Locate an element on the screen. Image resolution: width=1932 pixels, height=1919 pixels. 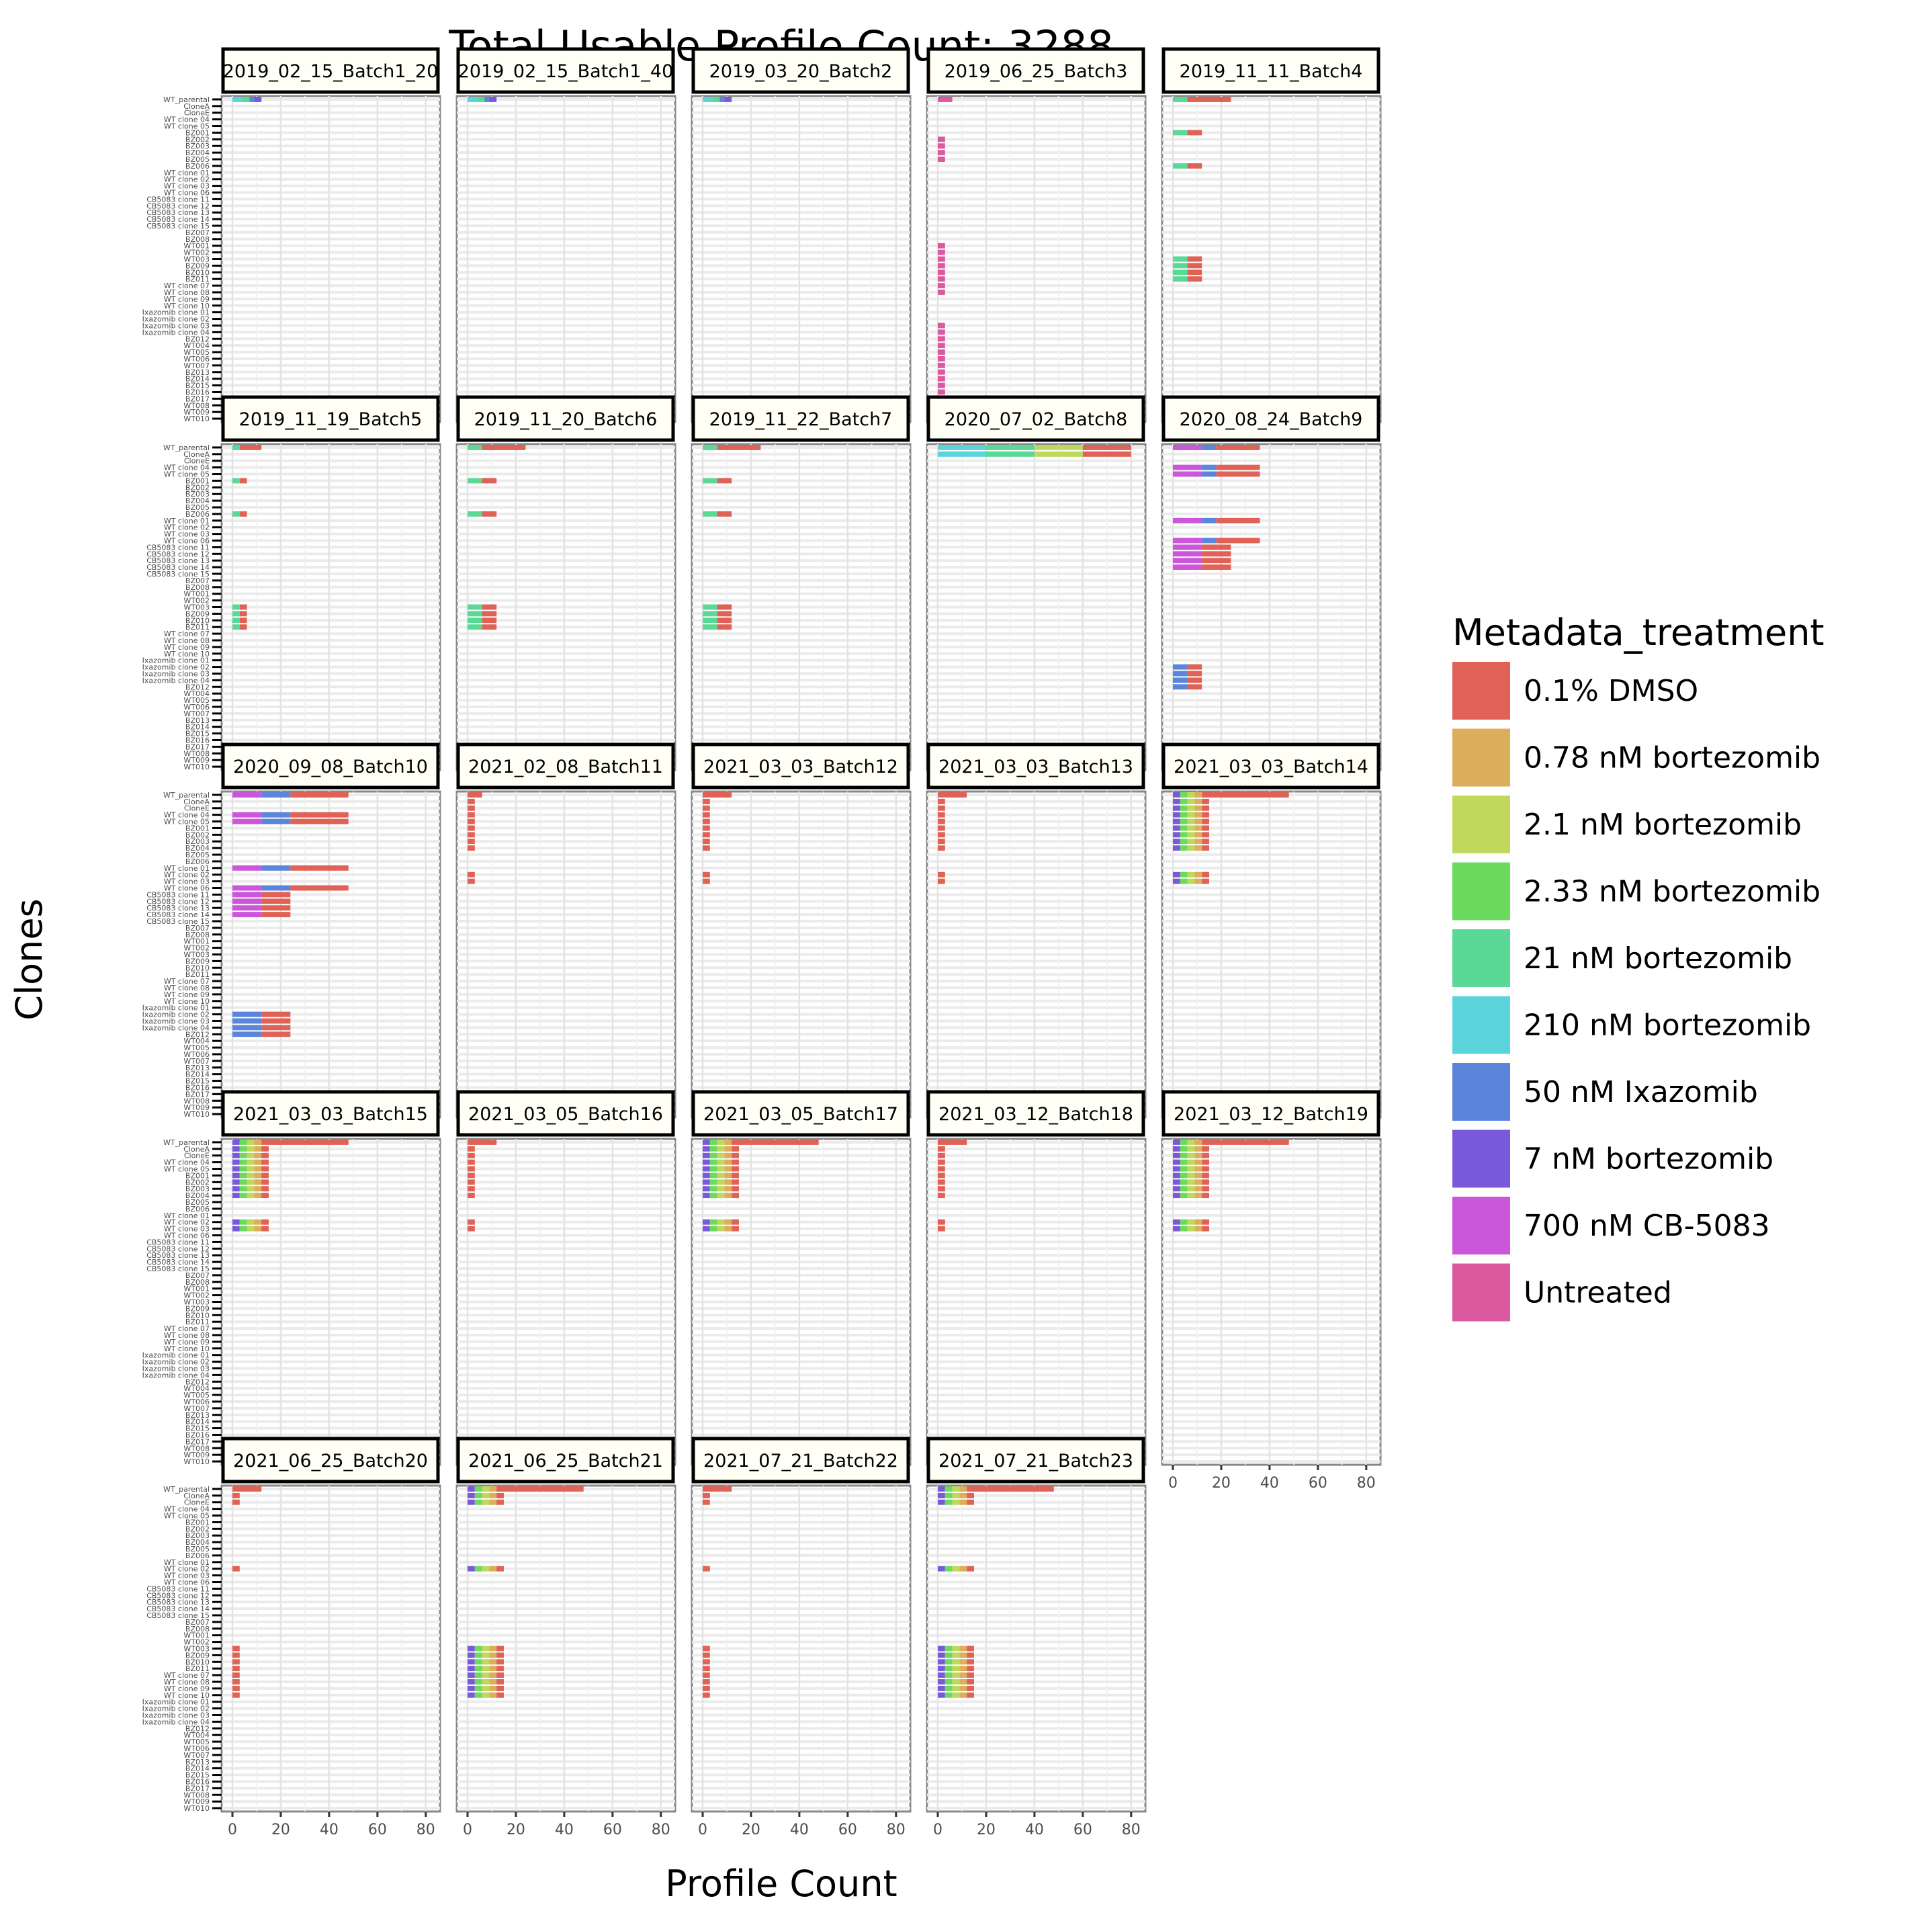
facet-strip is located at coordinates (801, 71).